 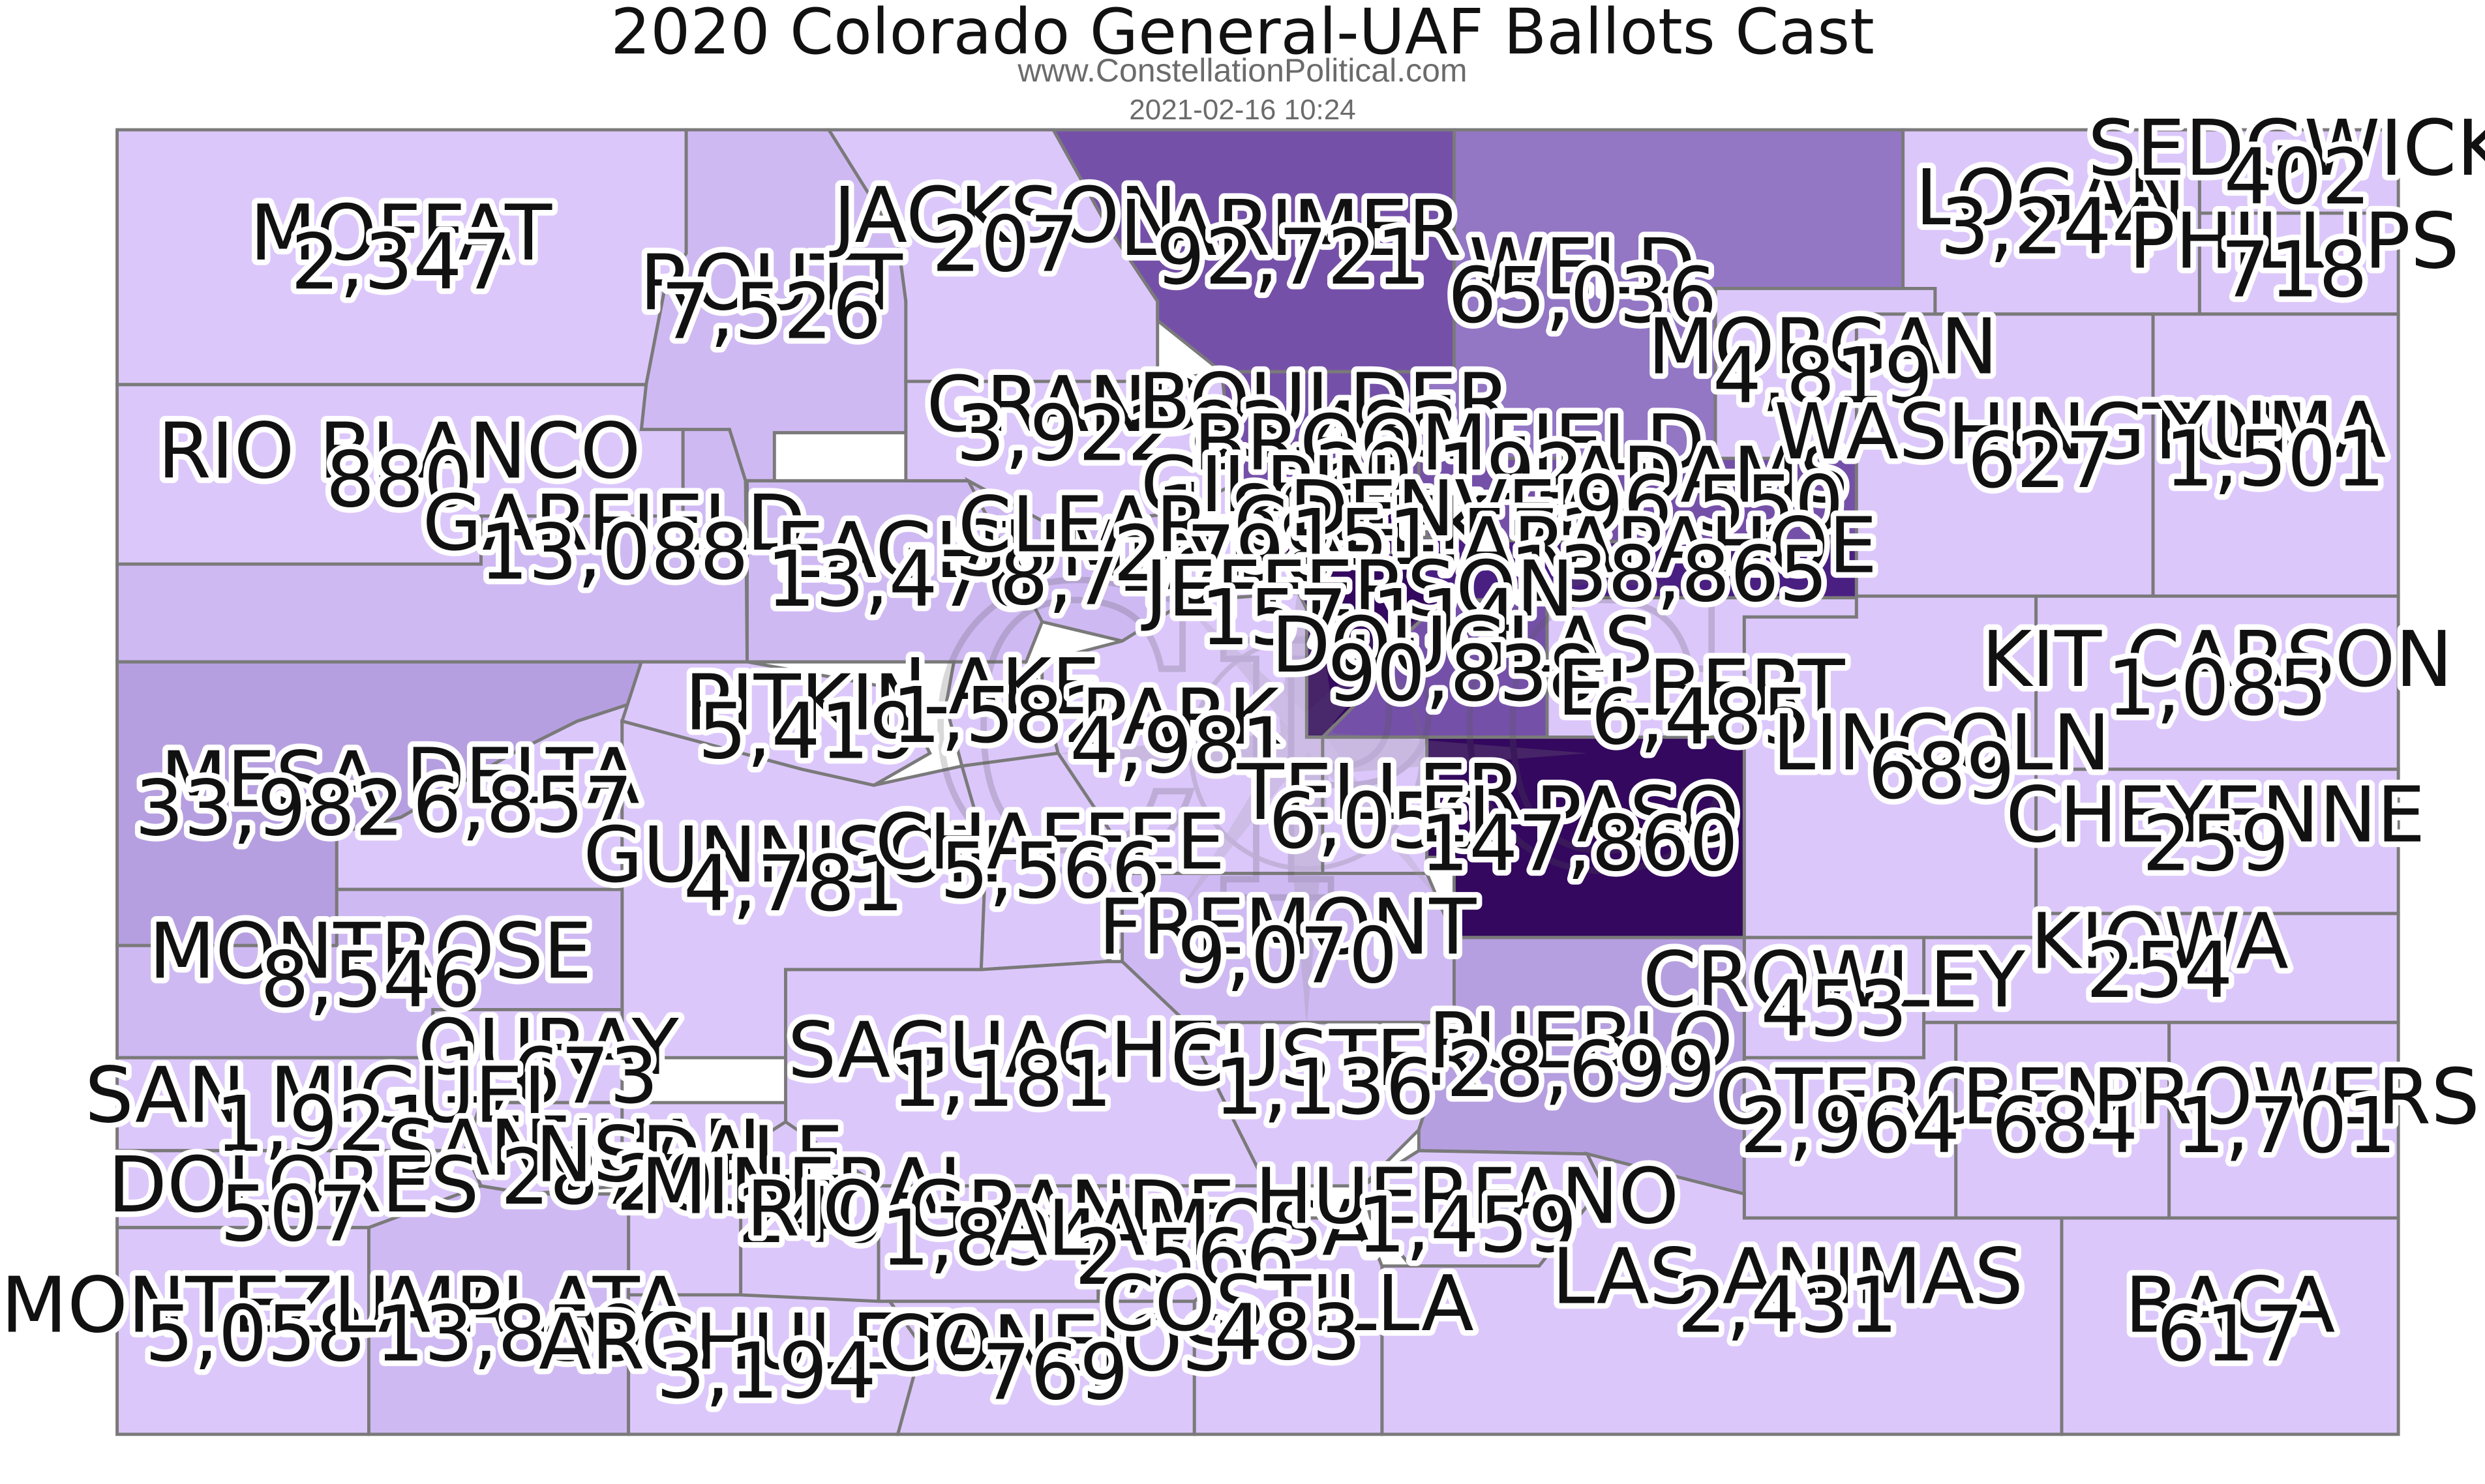 I want to click on county-name: LAKE, so click(x=1002, y=687).